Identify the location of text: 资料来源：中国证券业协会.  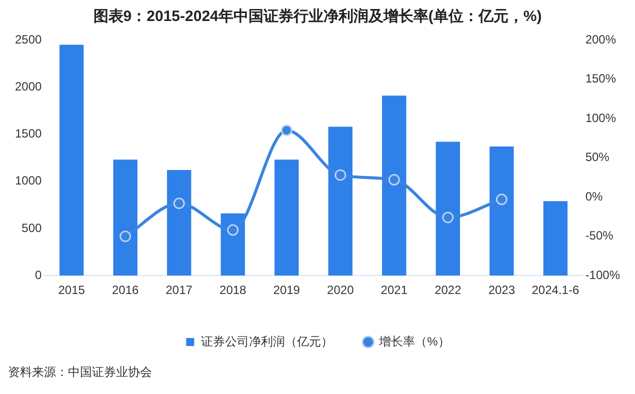
(80, 372).